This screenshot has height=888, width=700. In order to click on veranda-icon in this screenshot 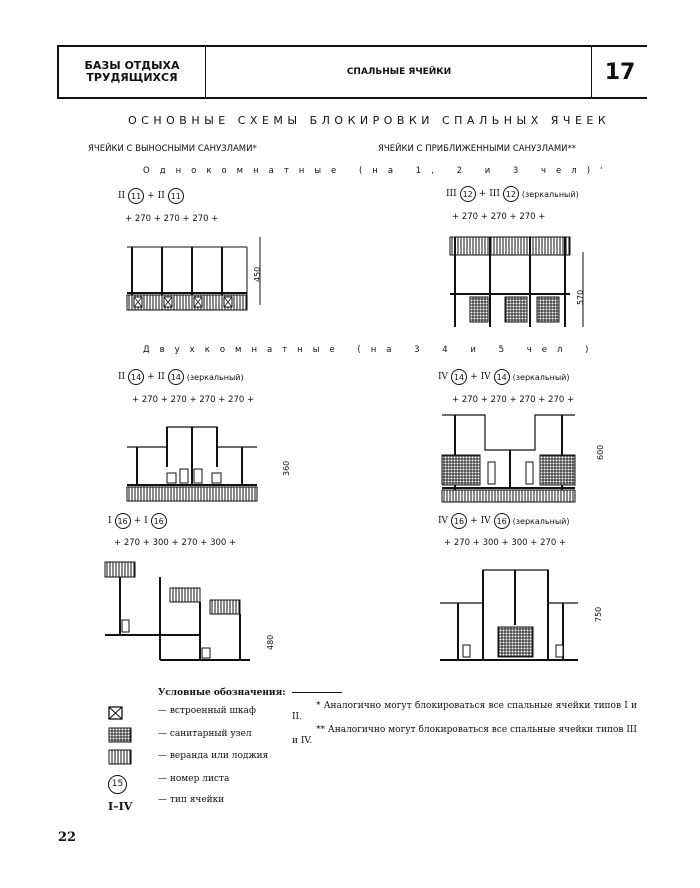, I will do `click(120, 757)`.